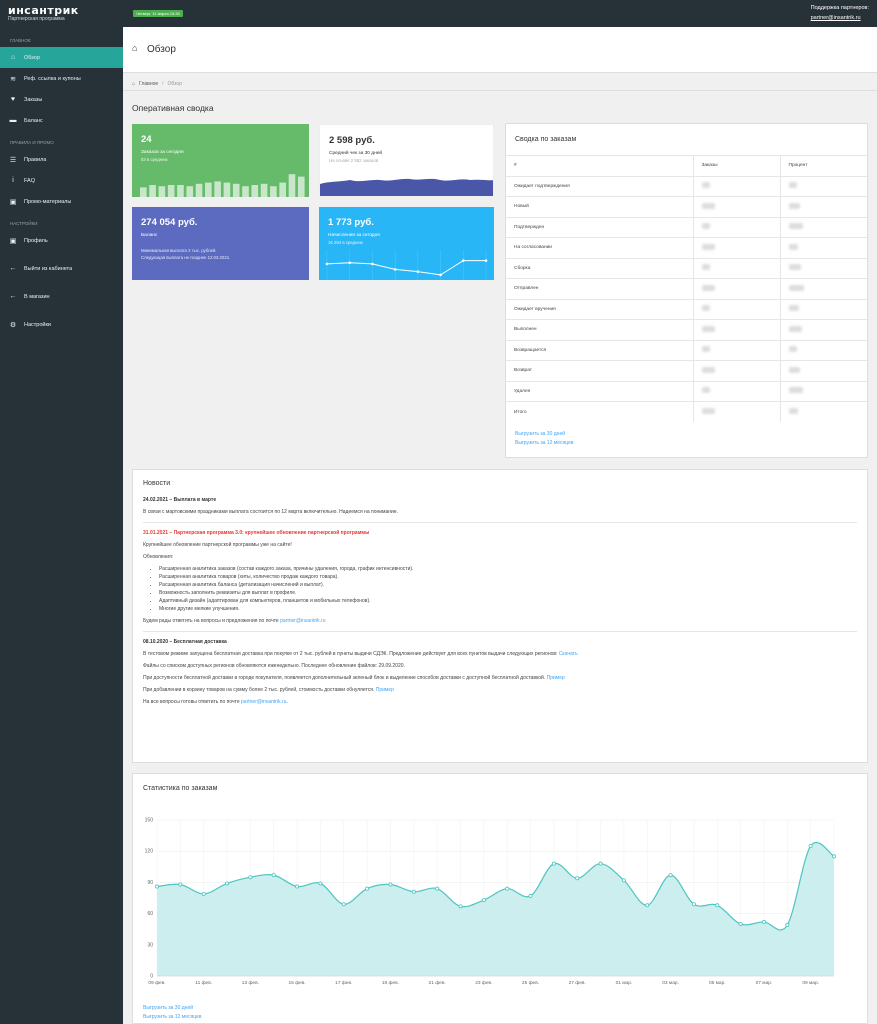  What do you see at coordinates (149, 84) in the screenshot?
I see `breadcrumb-home-link: Главное` at bounding box center [149, 84].